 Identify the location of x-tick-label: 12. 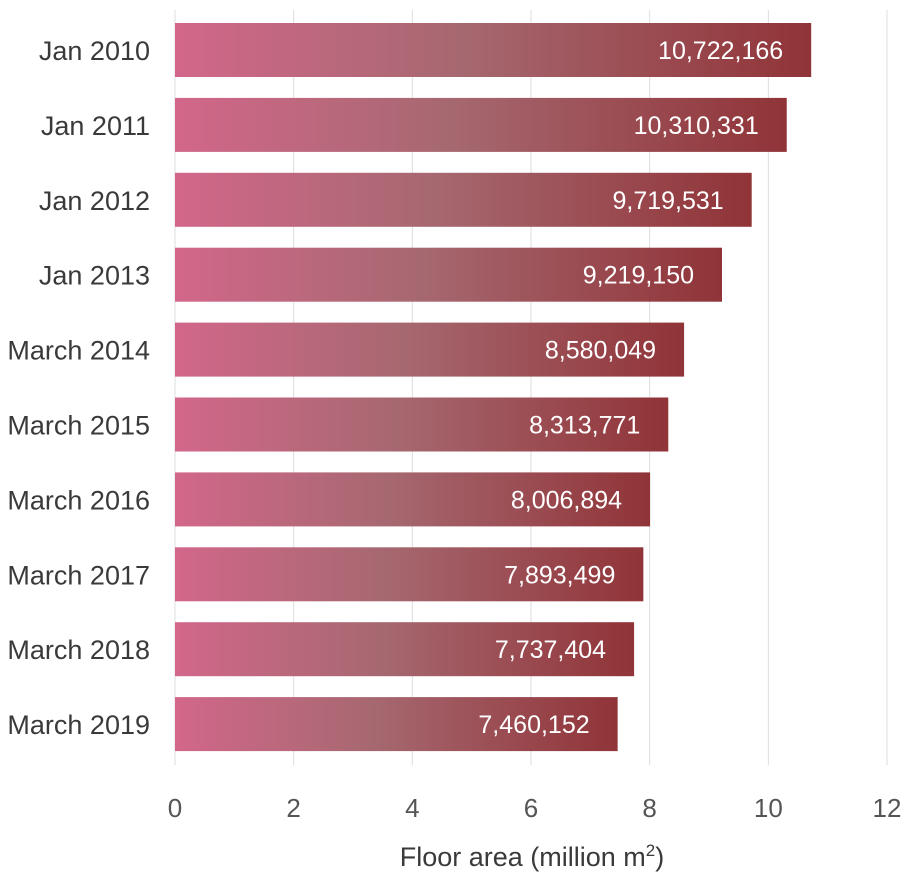
(887, 808).